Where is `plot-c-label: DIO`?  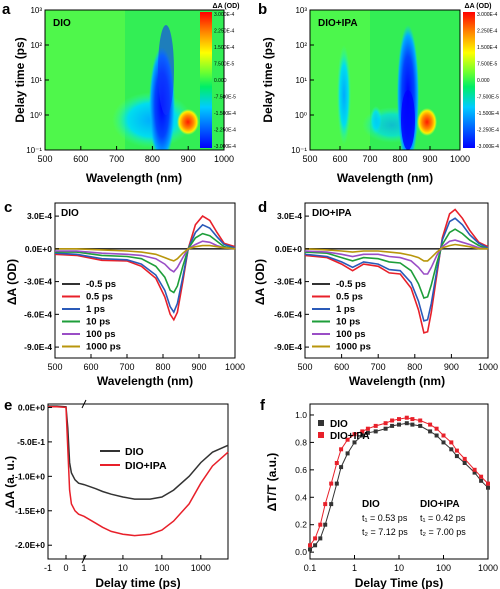 plot-c-label: DIO is located at coordinates (70, 213).